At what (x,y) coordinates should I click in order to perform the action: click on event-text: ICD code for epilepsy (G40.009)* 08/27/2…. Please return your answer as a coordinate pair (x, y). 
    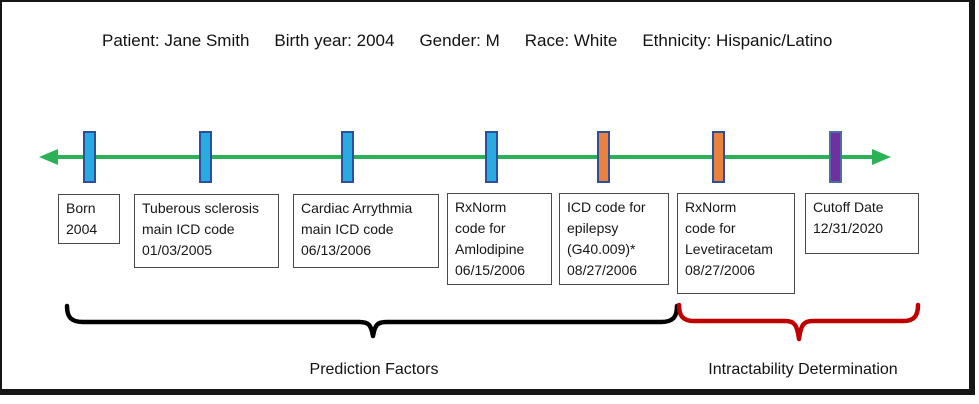
    Looking at the image, I should click on (606, 238).